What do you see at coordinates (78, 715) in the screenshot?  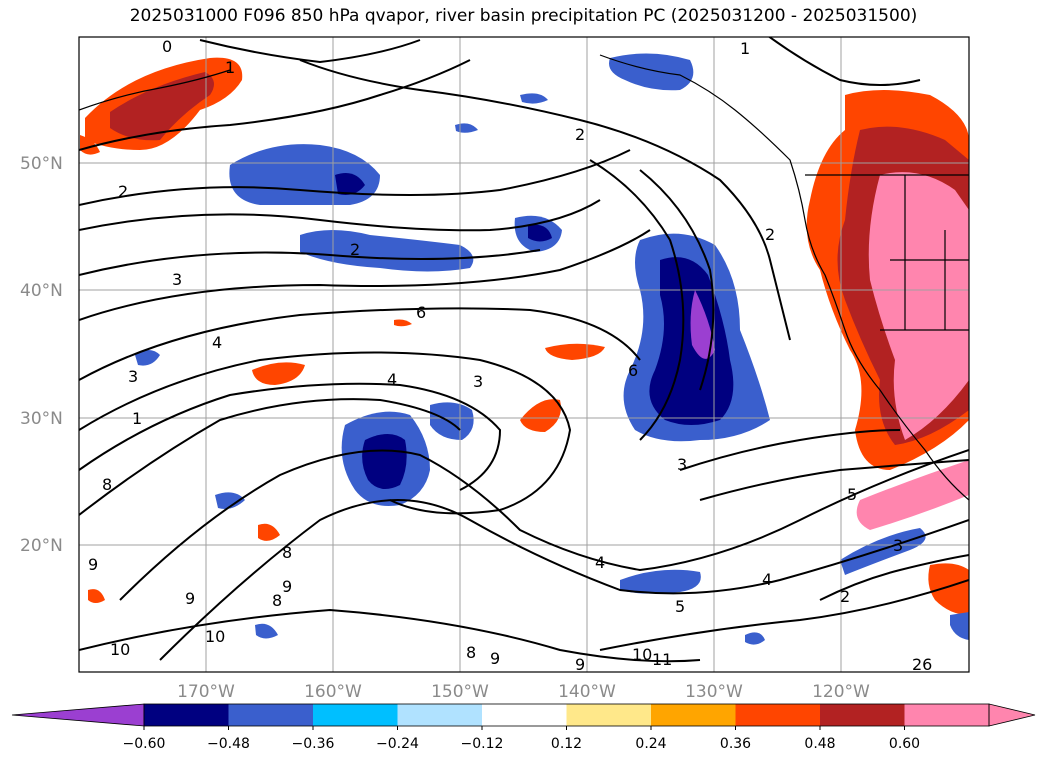 I see `colorbar-min-arrow` at bounding box center [78, 715].